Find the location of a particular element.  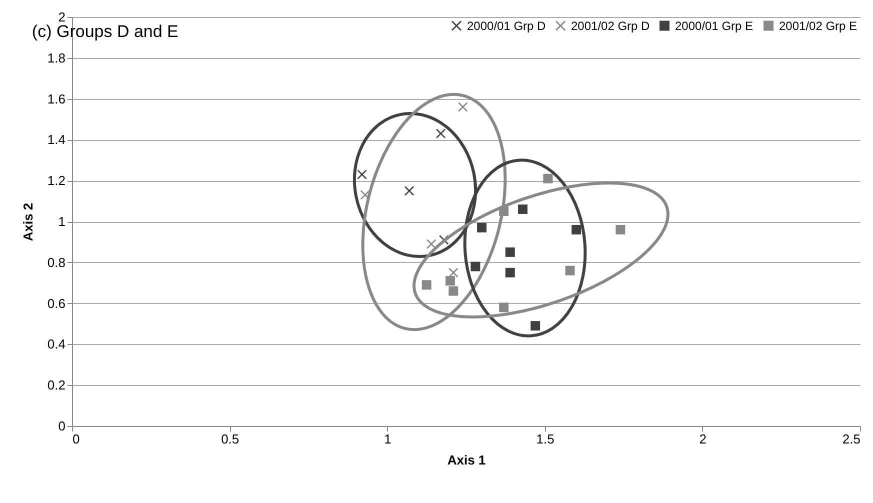

y-tick-label: 0.8 is located at coordinates (56, 262).